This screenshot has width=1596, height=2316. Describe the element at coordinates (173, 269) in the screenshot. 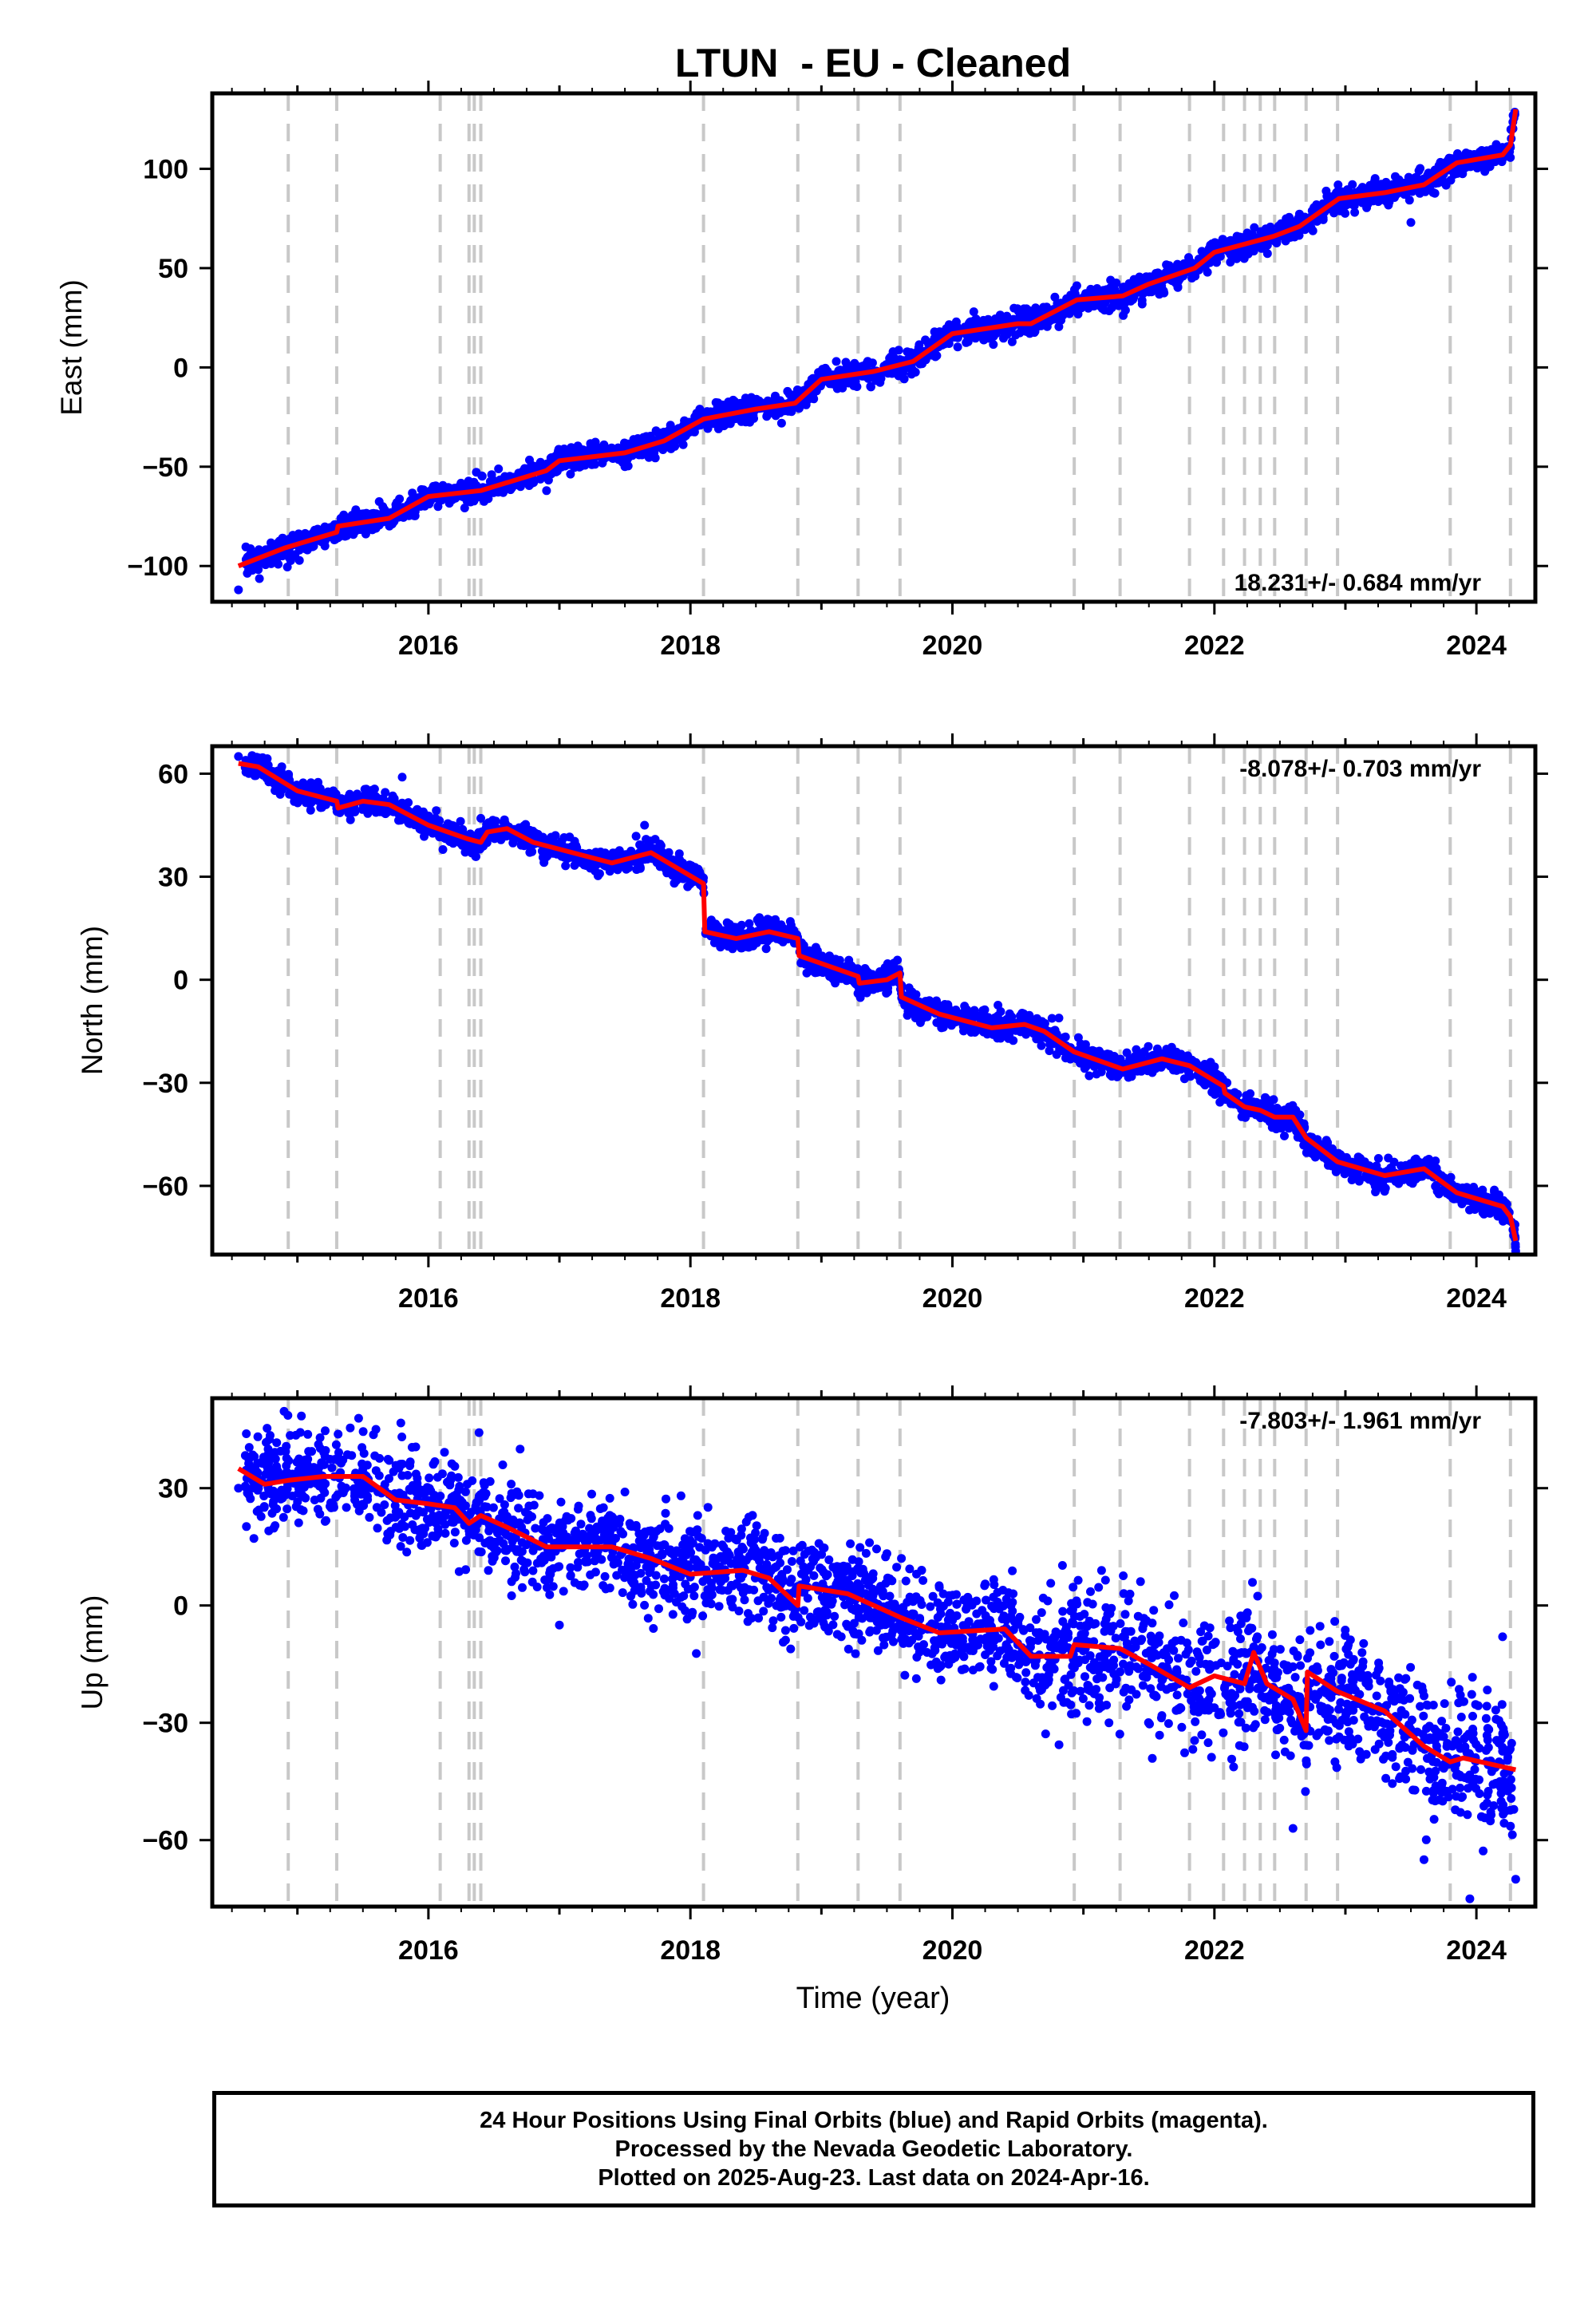

I see `east-y-tick-label: 50` at that location.